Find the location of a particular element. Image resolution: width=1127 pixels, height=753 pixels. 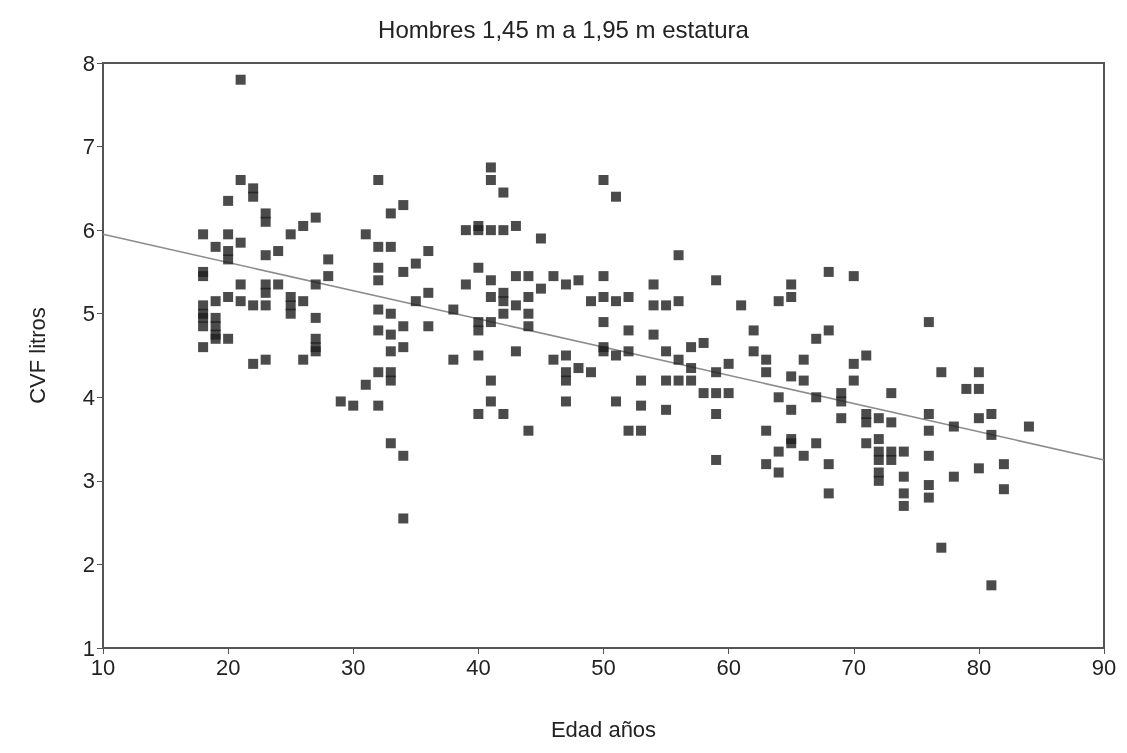

y-tick-label: 4 is located at coordinates (88, 397).